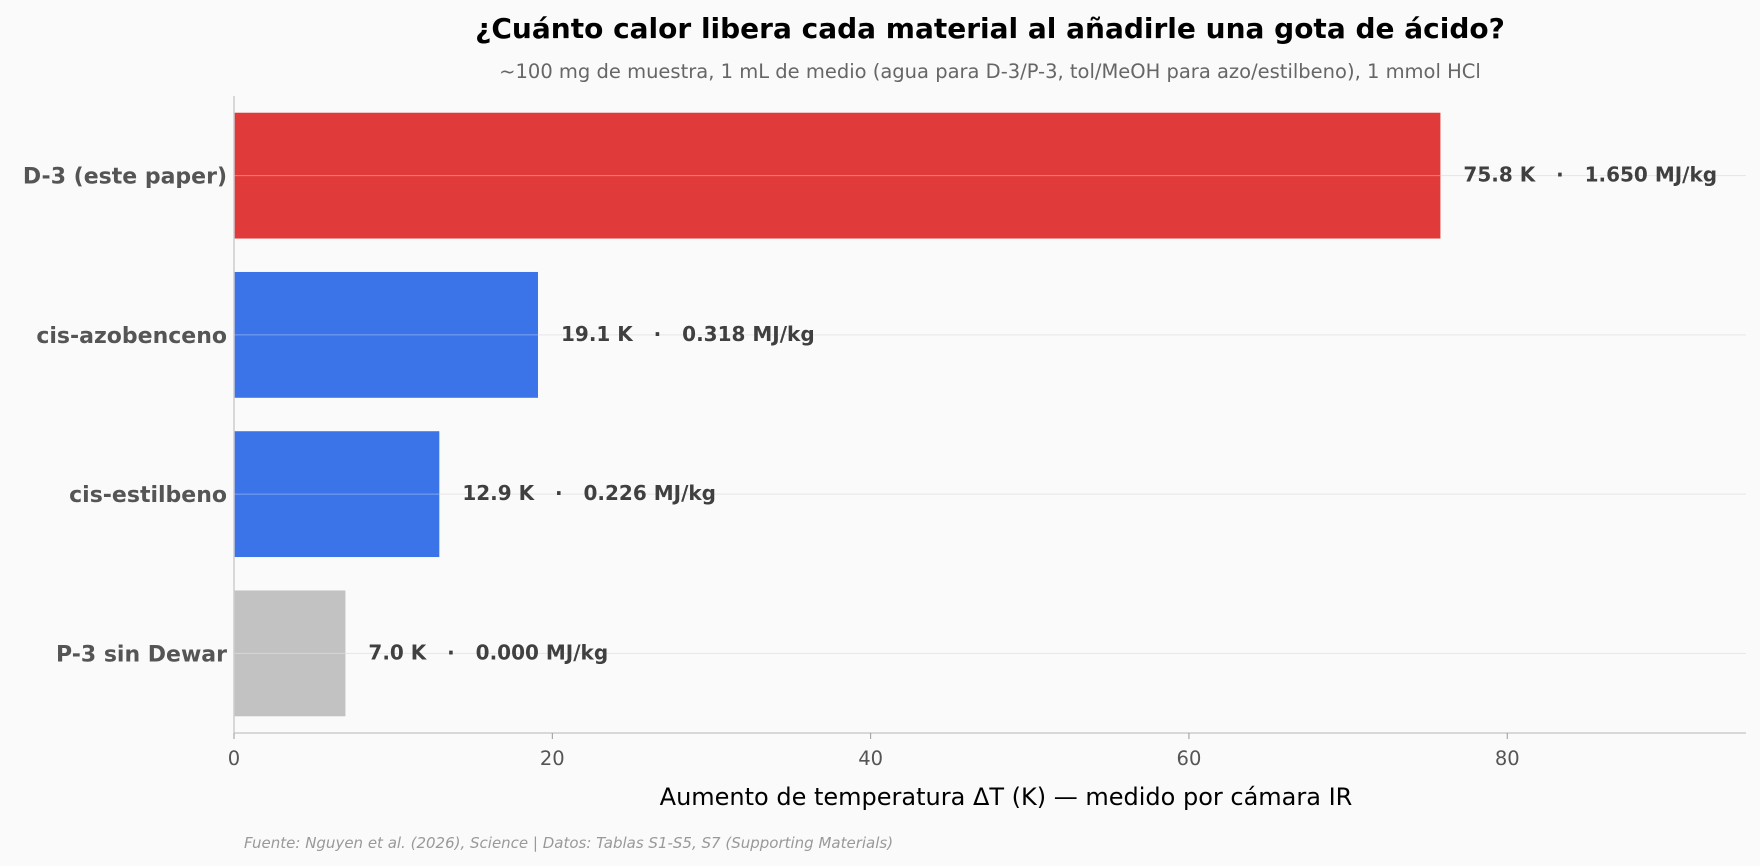  Describe the element at coordinates (141, 654) in the screenshot. I see `category-label: P-3 sin Dewar` at that location.